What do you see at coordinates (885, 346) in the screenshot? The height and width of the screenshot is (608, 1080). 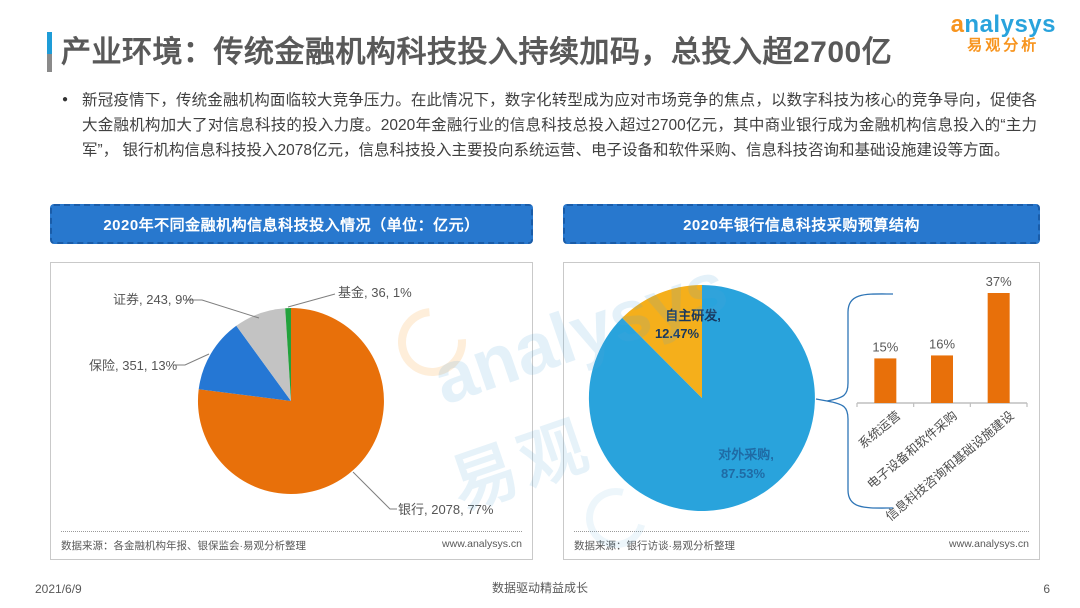 I see `bar-value-label-0: 15%` at bounding box center [885, 346].